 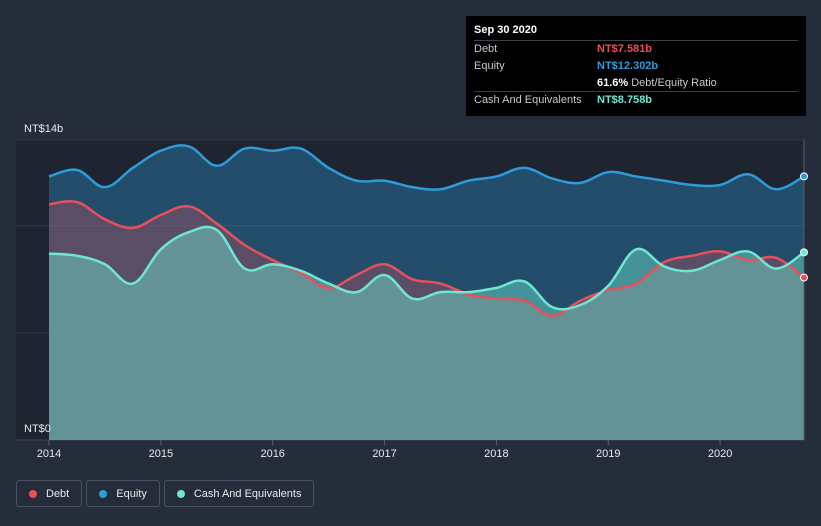 I want to click on chart-legend: Debt Equity Cash And Equivalents, so click(x=165, y=493).